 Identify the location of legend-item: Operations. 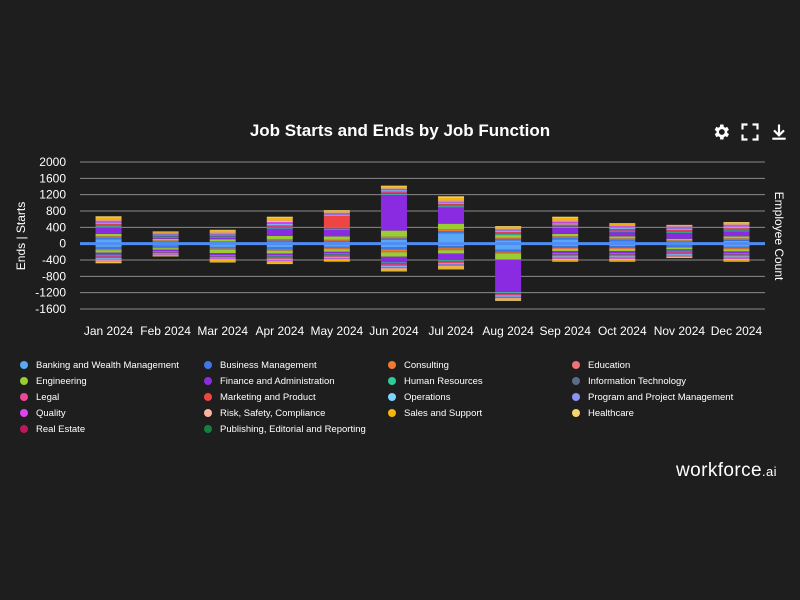
(480, 397).